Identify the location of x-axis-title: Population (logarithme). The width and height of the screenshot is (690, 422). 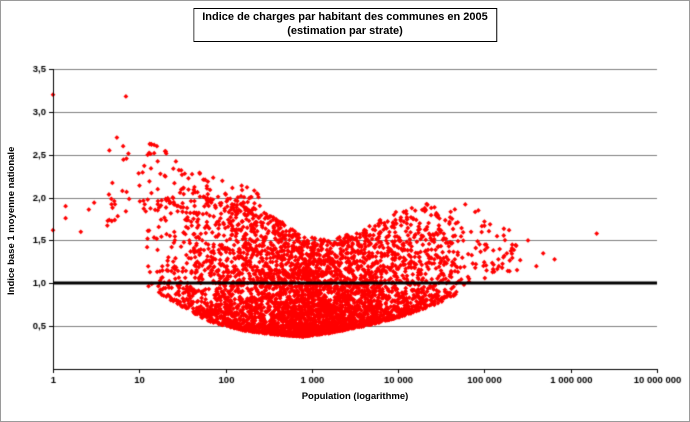
(355, 396).